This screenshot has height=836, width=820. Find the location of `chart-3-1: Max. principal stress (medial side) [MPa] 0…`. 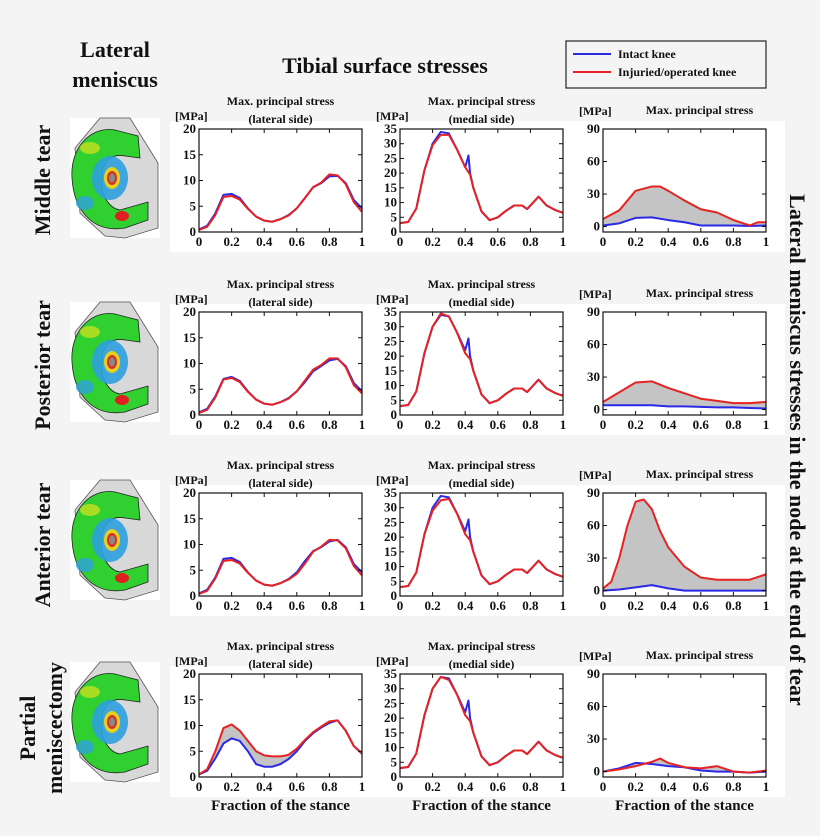

chart-3-1: Max. principal stress (medial side) [MPa] 0… is located at coordinates (471, 726).